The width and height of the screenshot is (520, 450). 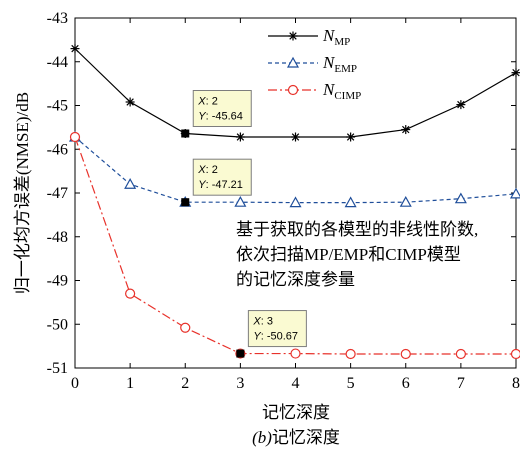 I want to click on figure-caption: (b)记忆深度, so click(x=296, y=437).